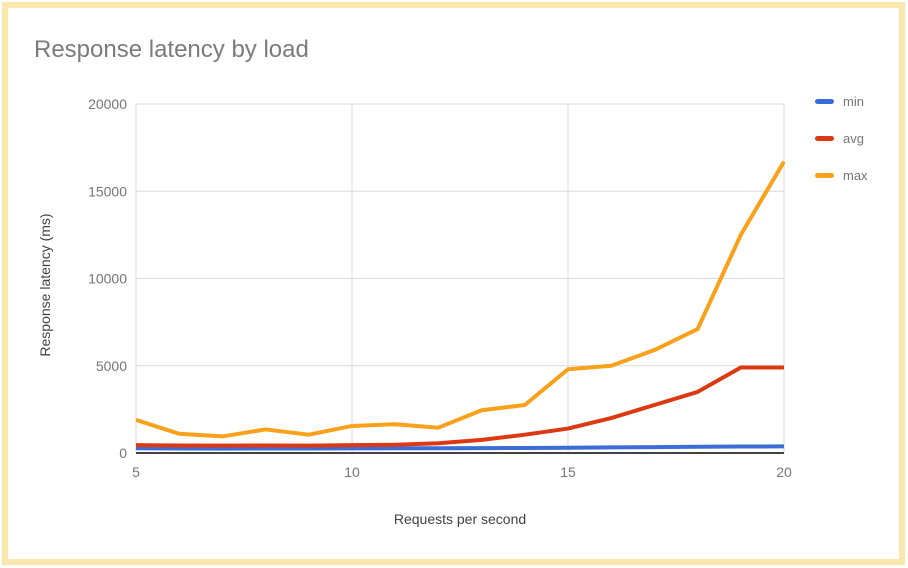 This screenshot has width=908, height=568. Describe the element at coordinates (459, 406) in the screenshot. I see `series-line-avg` at that location.